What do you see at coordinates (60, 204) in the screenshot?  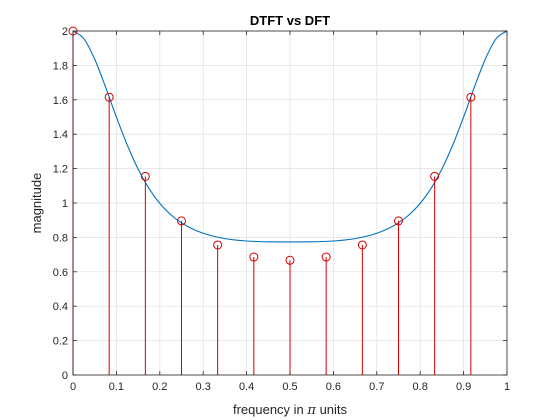 I see `y-tick-labels: 0 0.2 0.4 0.6 0.8 1 1.2 1.4 1.6 1.8 2` at bounding box center [60, 204].